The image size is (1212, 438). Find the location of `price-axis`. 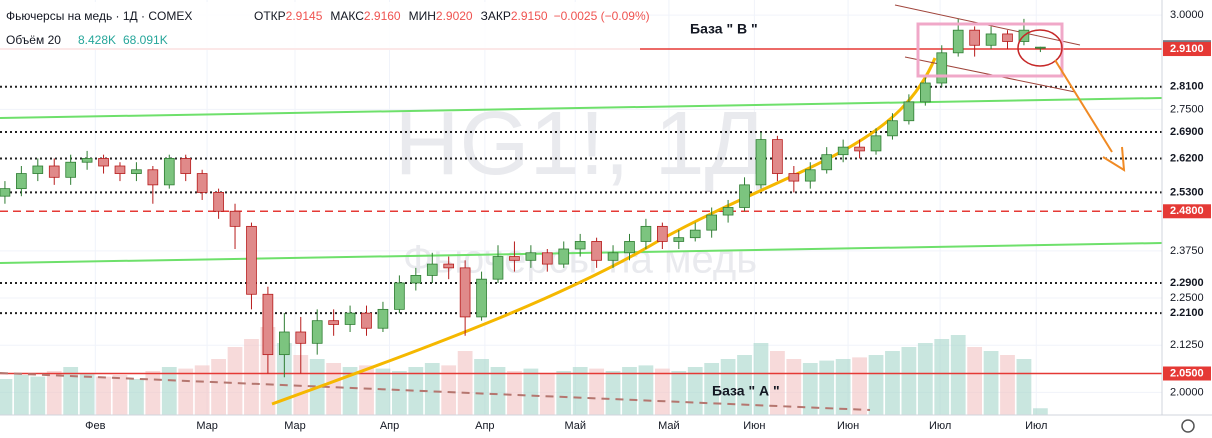

price-axis is located at coordinates (1187, 219).